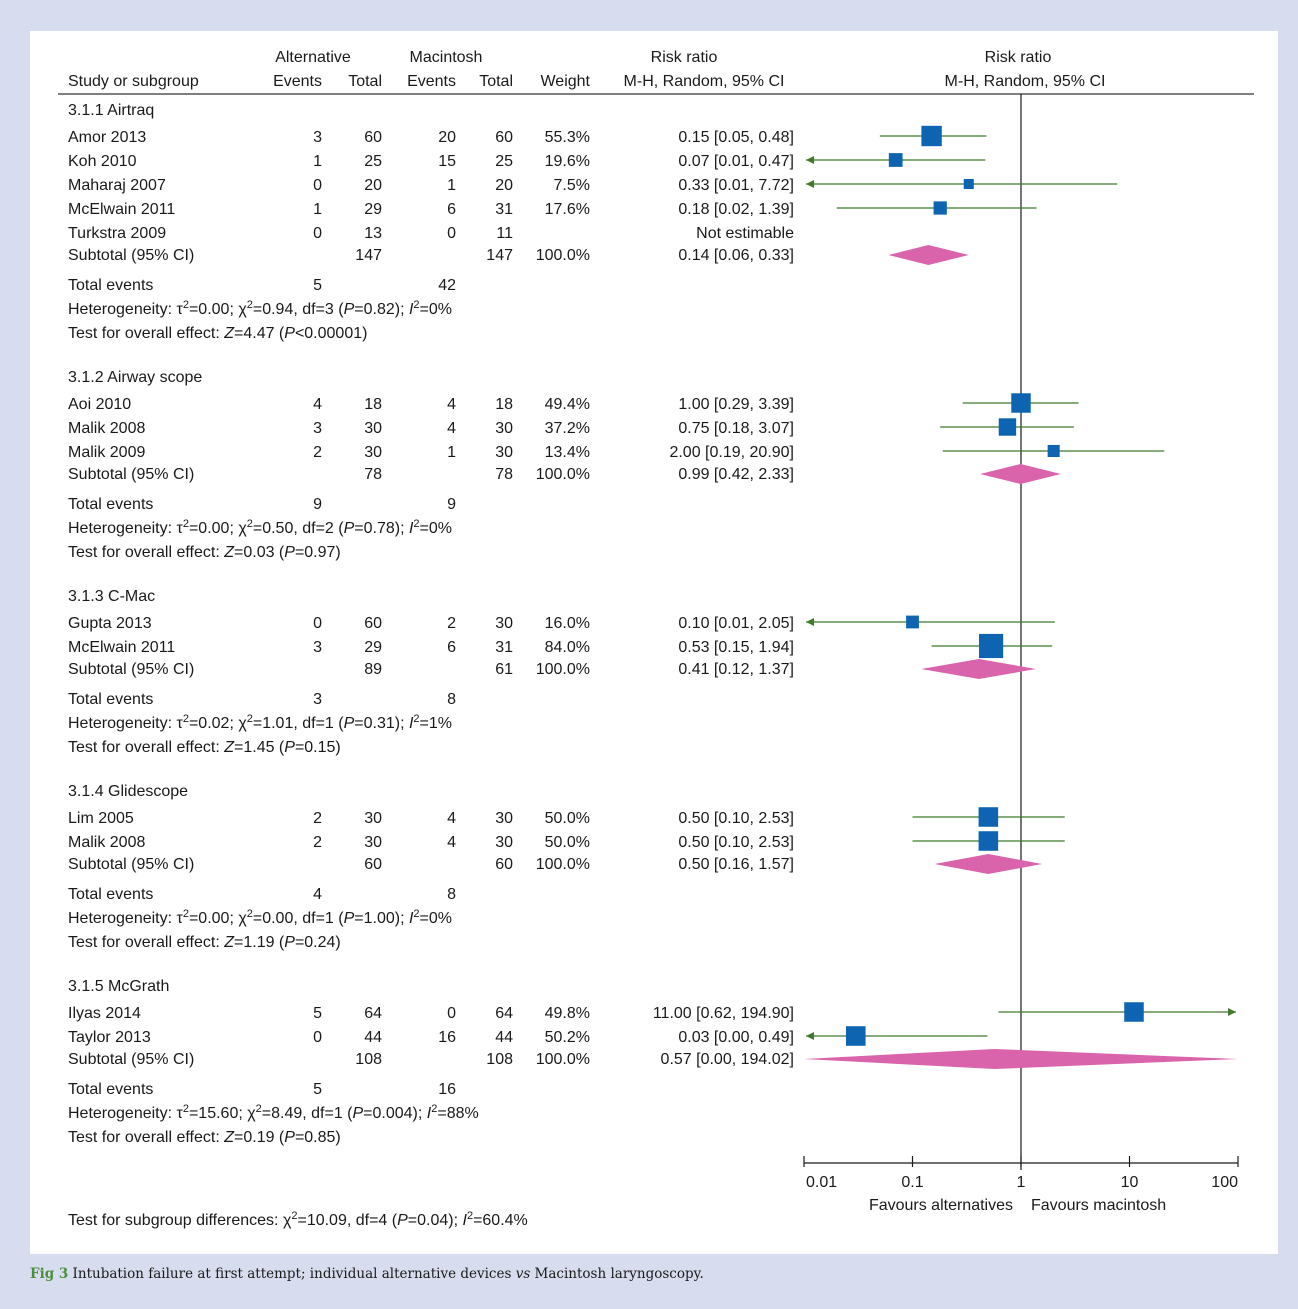 Image resolution: width=1298 pixels, height=1309 pixels. What do you see at coordinates (317, 1037) in the screenshot?
I see `subgroup-5-study-2-events-1: 0` at bounding box center [317, 1037].